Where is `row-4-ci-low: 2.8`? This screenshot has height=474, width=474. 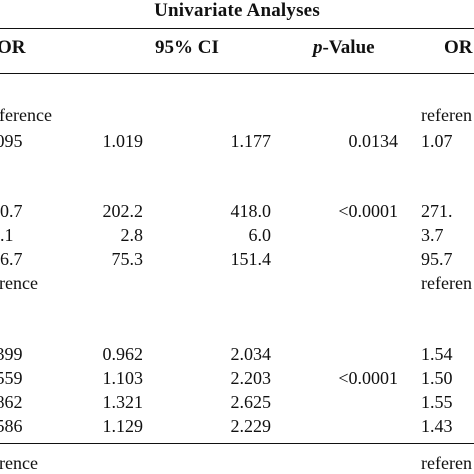
row-4-ci-low: 2.8 is located at coordinates (132, 235).